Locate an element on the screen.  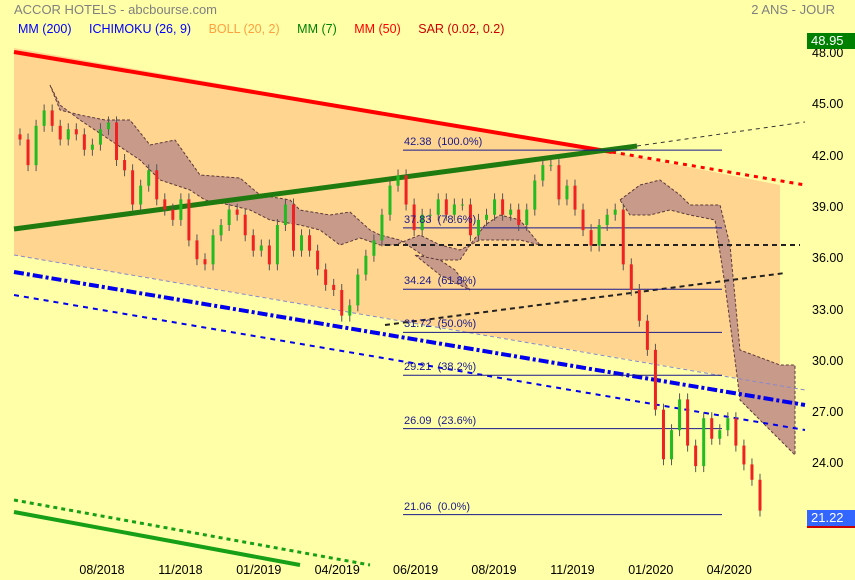
legend-mm200: MM (200) is located at coordinates (45, 29).